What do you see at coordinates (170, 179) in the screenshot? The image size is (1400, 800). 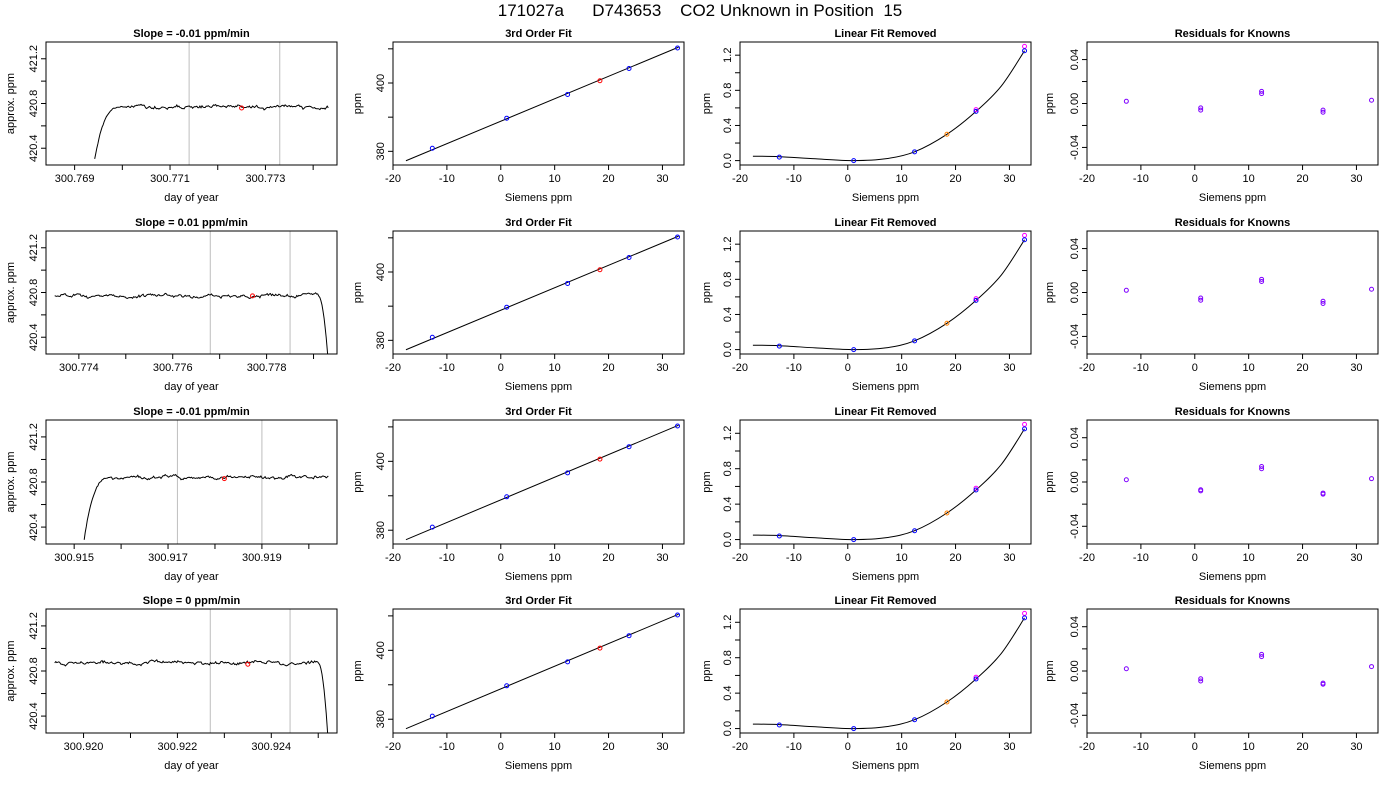 I see `x-tick-label: 300.771` at bounding box center [170, 179].